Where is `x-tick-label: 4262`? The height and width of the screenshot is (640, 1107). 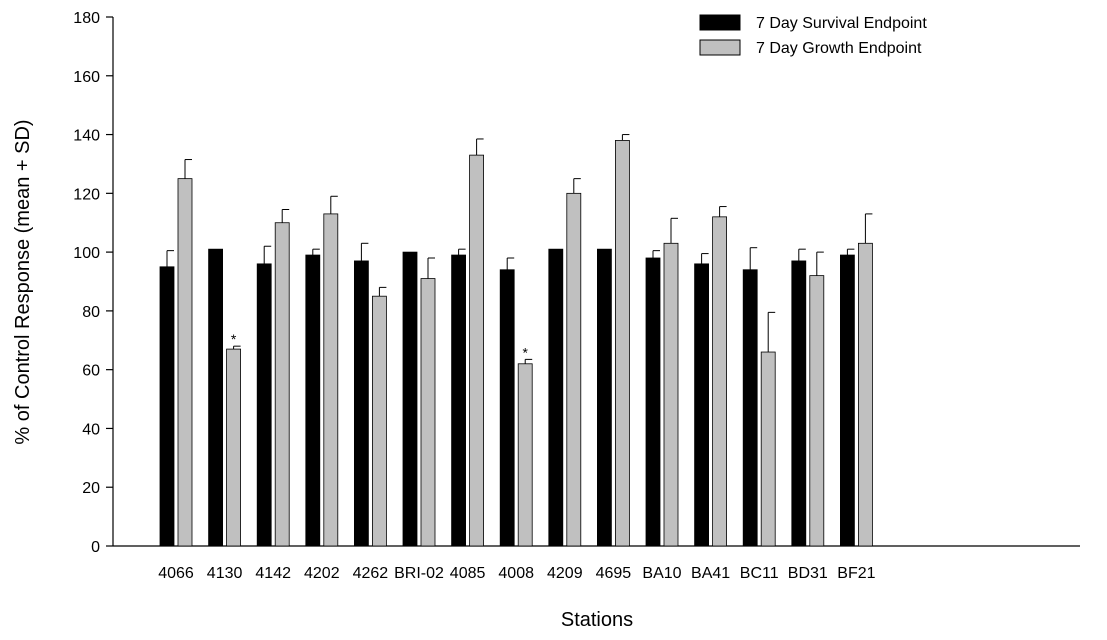 x-tick-label: 4262 is located at coordinates (371, 573).